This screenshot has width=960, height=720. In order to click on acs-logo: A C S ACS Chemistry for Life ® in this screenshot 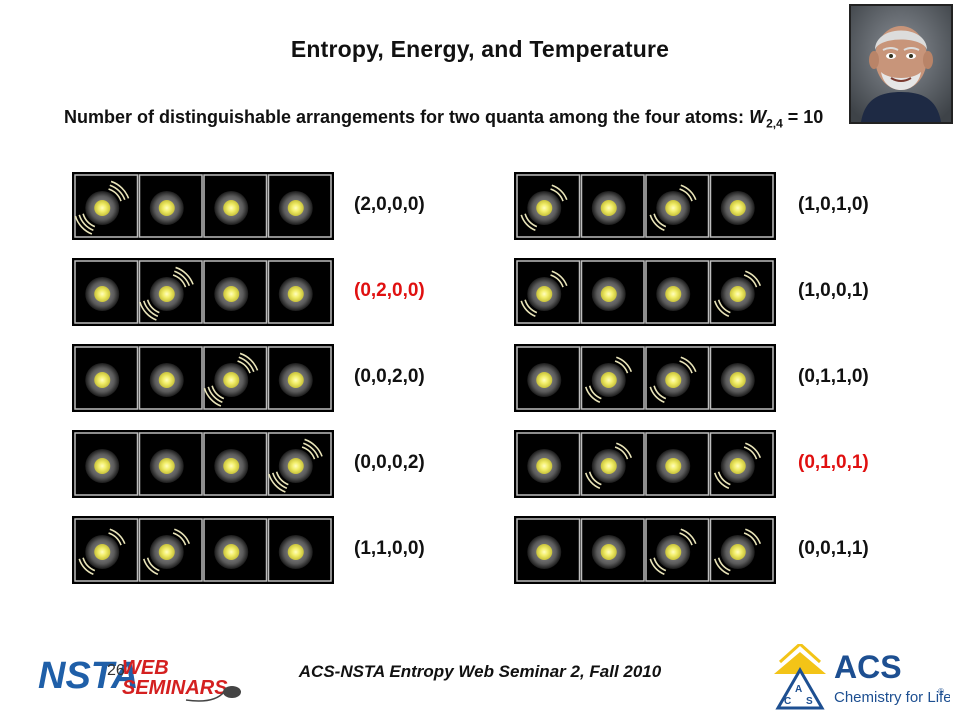, I will do `click(862, 677)`.